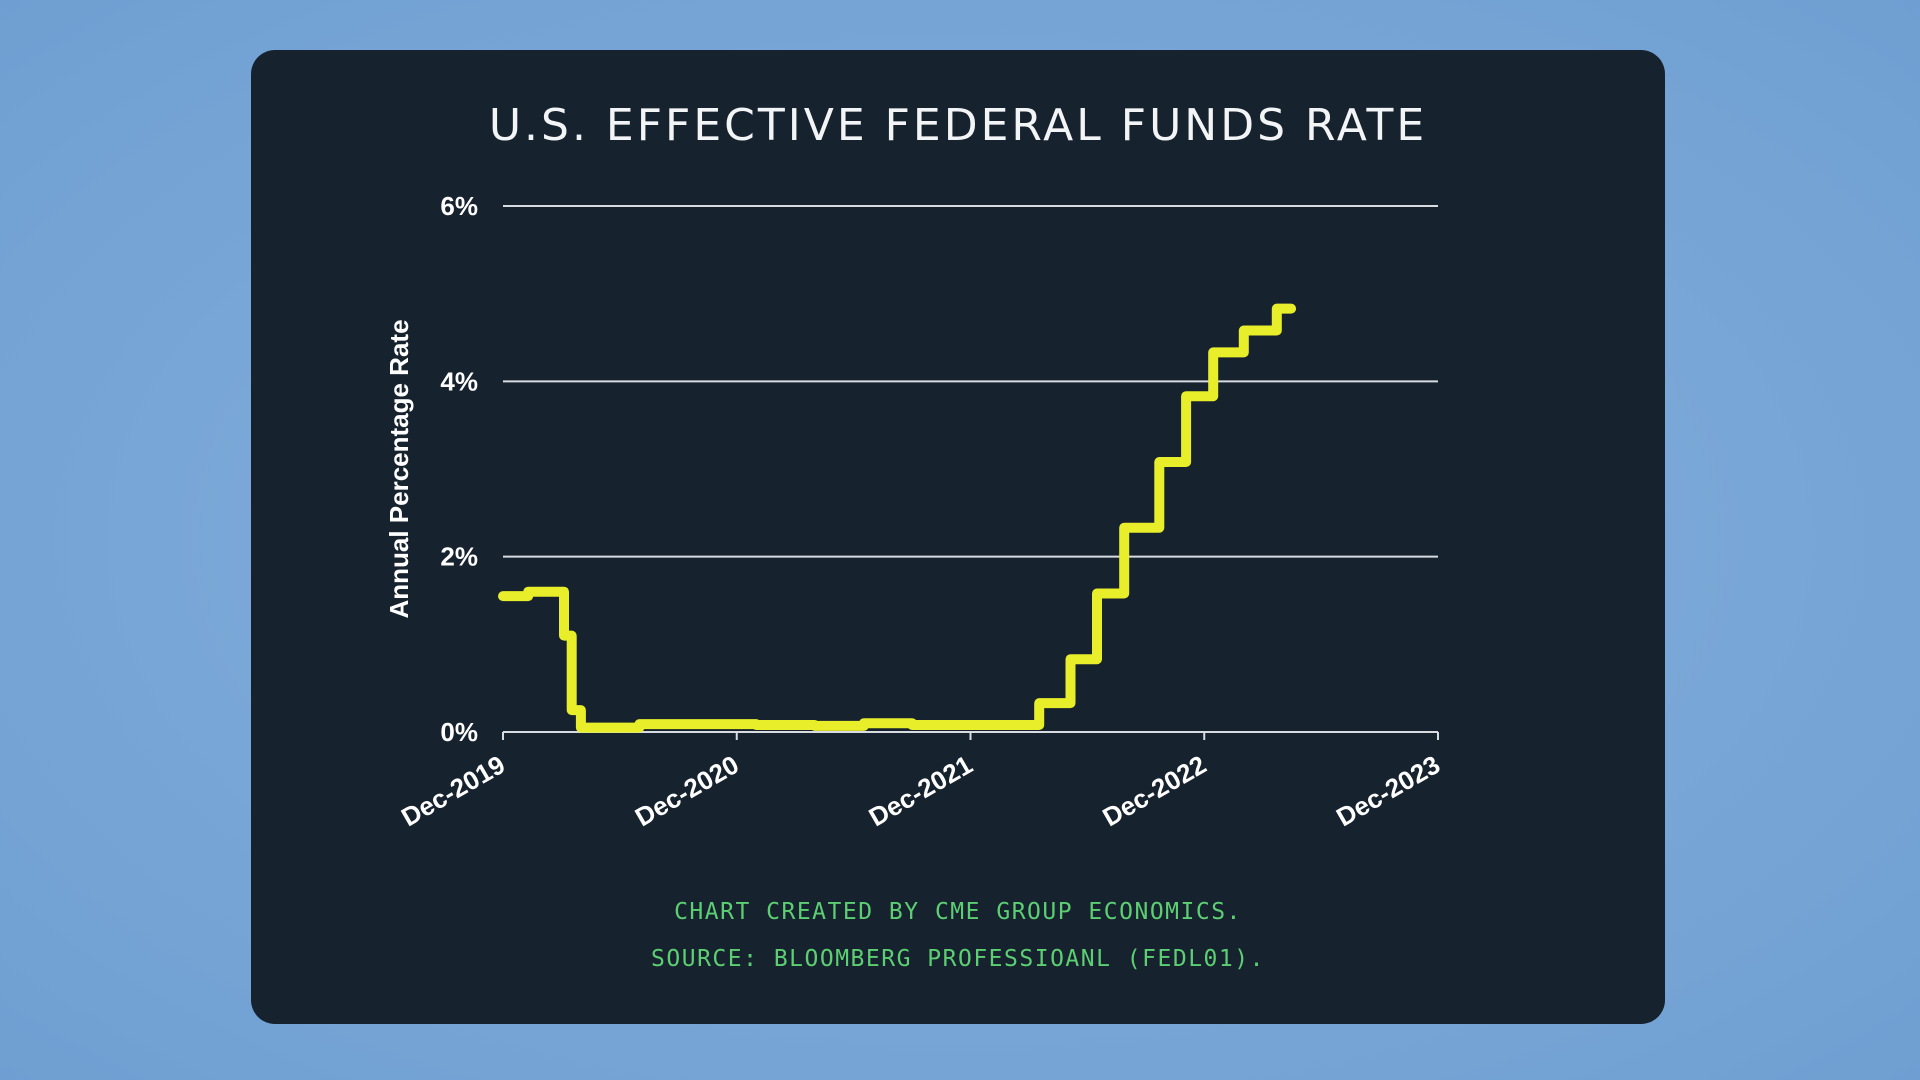 This screenshot has width=1920, height=1080. I want to click on footer-credit: CHART CREATED BY CME GROUP ECONOMICS., so click(958, 912).